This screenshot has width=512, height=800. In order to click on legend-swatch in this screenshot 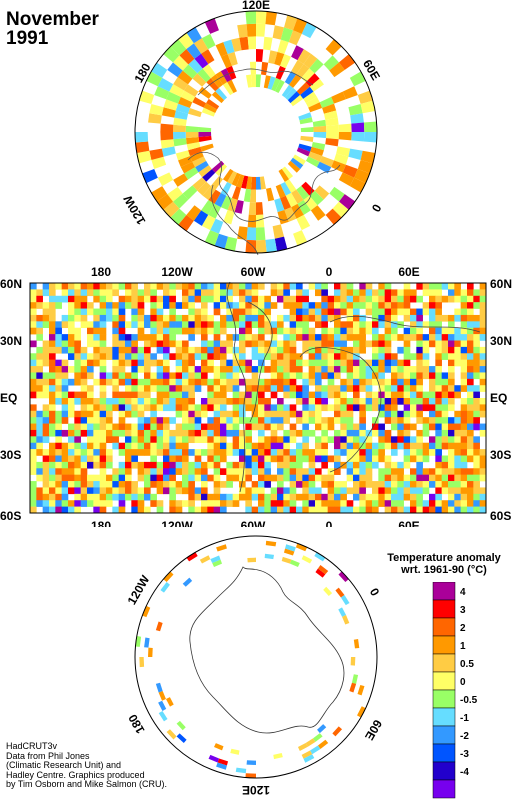, I will do `click(444, 699)`.